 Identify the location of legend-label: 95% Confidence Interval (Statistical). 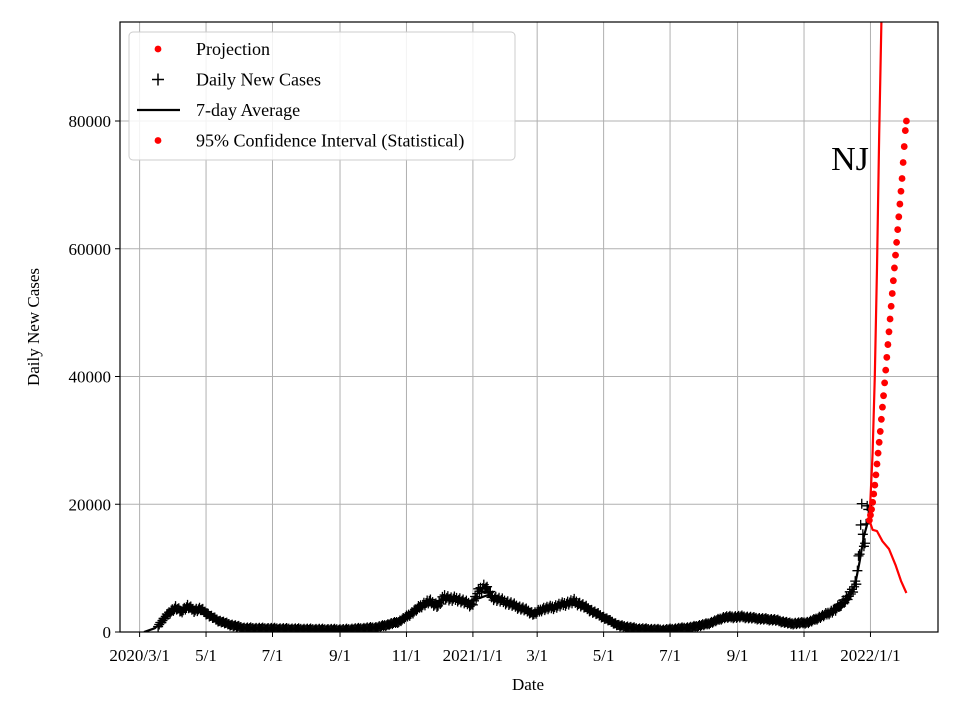
(330, 141).